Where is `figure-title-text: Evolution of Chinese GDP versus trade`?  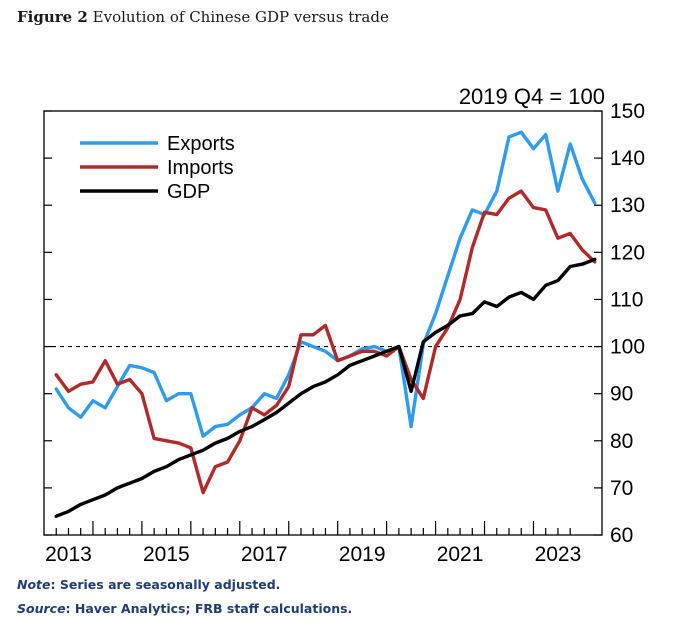 figure-title-text: Evolution of Chinese GDP versus trade is located at coordinates (240, 17).